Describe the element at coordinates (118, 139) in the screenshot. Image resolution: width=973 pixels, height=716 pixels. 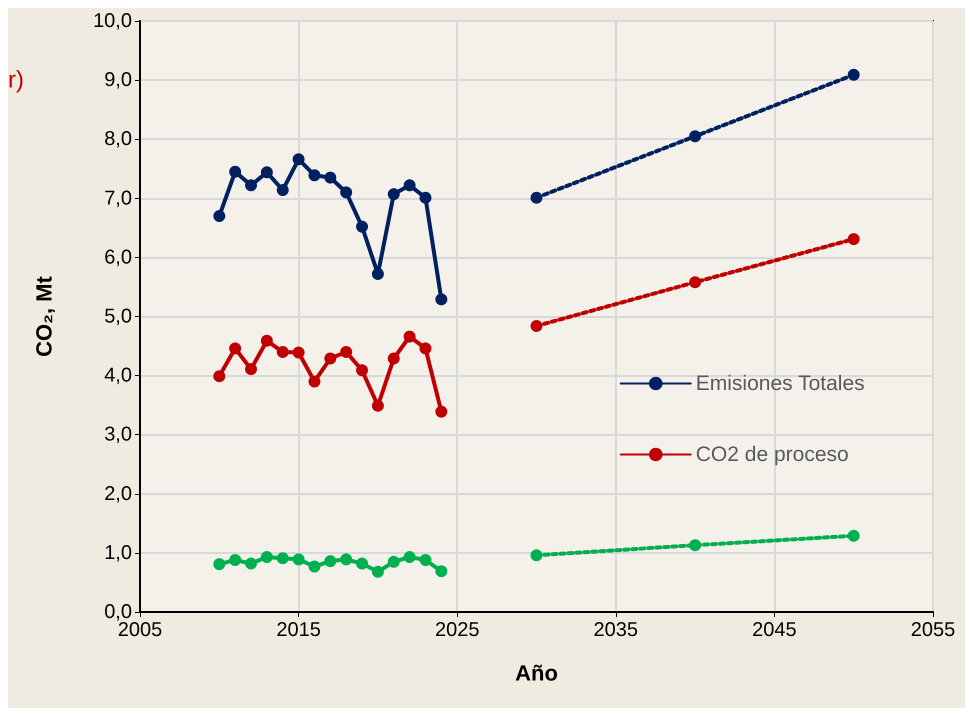
I see `y-tick-label: 8,0` at that location.